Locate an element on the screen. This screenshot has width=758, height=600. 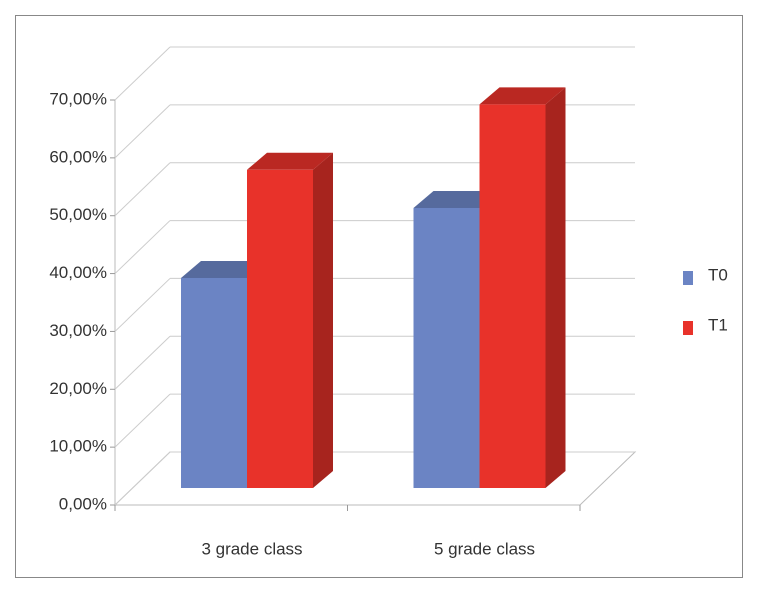
y-tick-label: 50,00% is located at coordinates (78, 214).